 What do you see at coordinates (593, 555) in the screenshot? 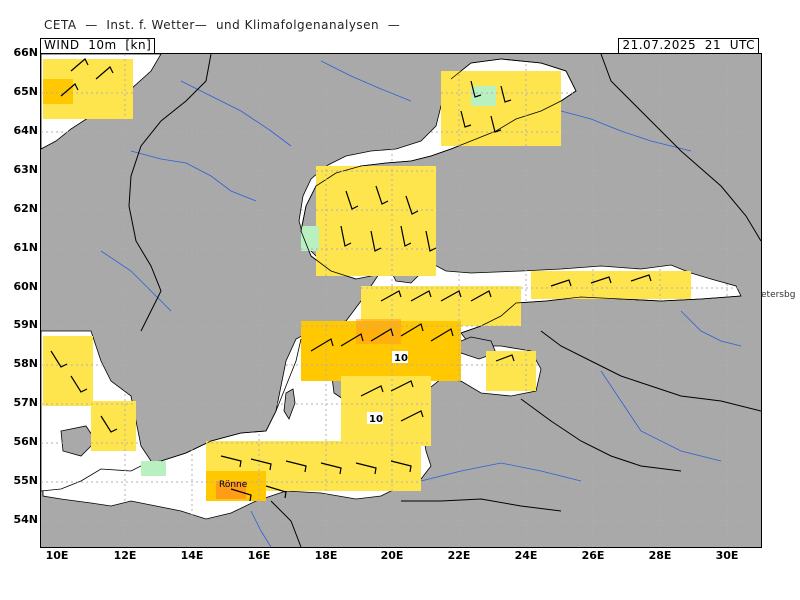
I see `lon-label-26e: 26E` at bounding box center [593, 555].